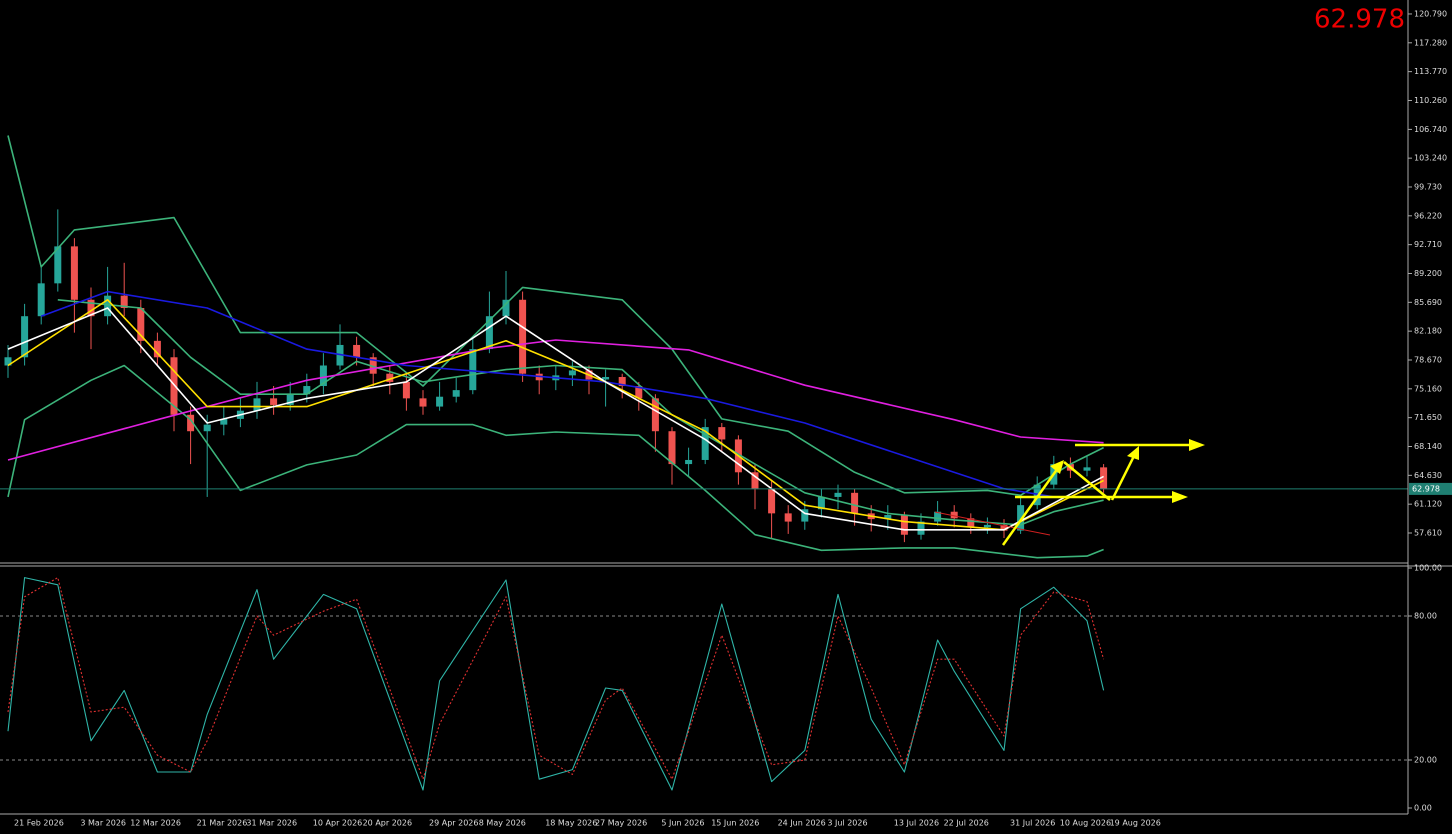 The height and width of the screenshot is (834, 1452). I want to click on x-tick-label: 13 Jul 2026, so click(916, 823).